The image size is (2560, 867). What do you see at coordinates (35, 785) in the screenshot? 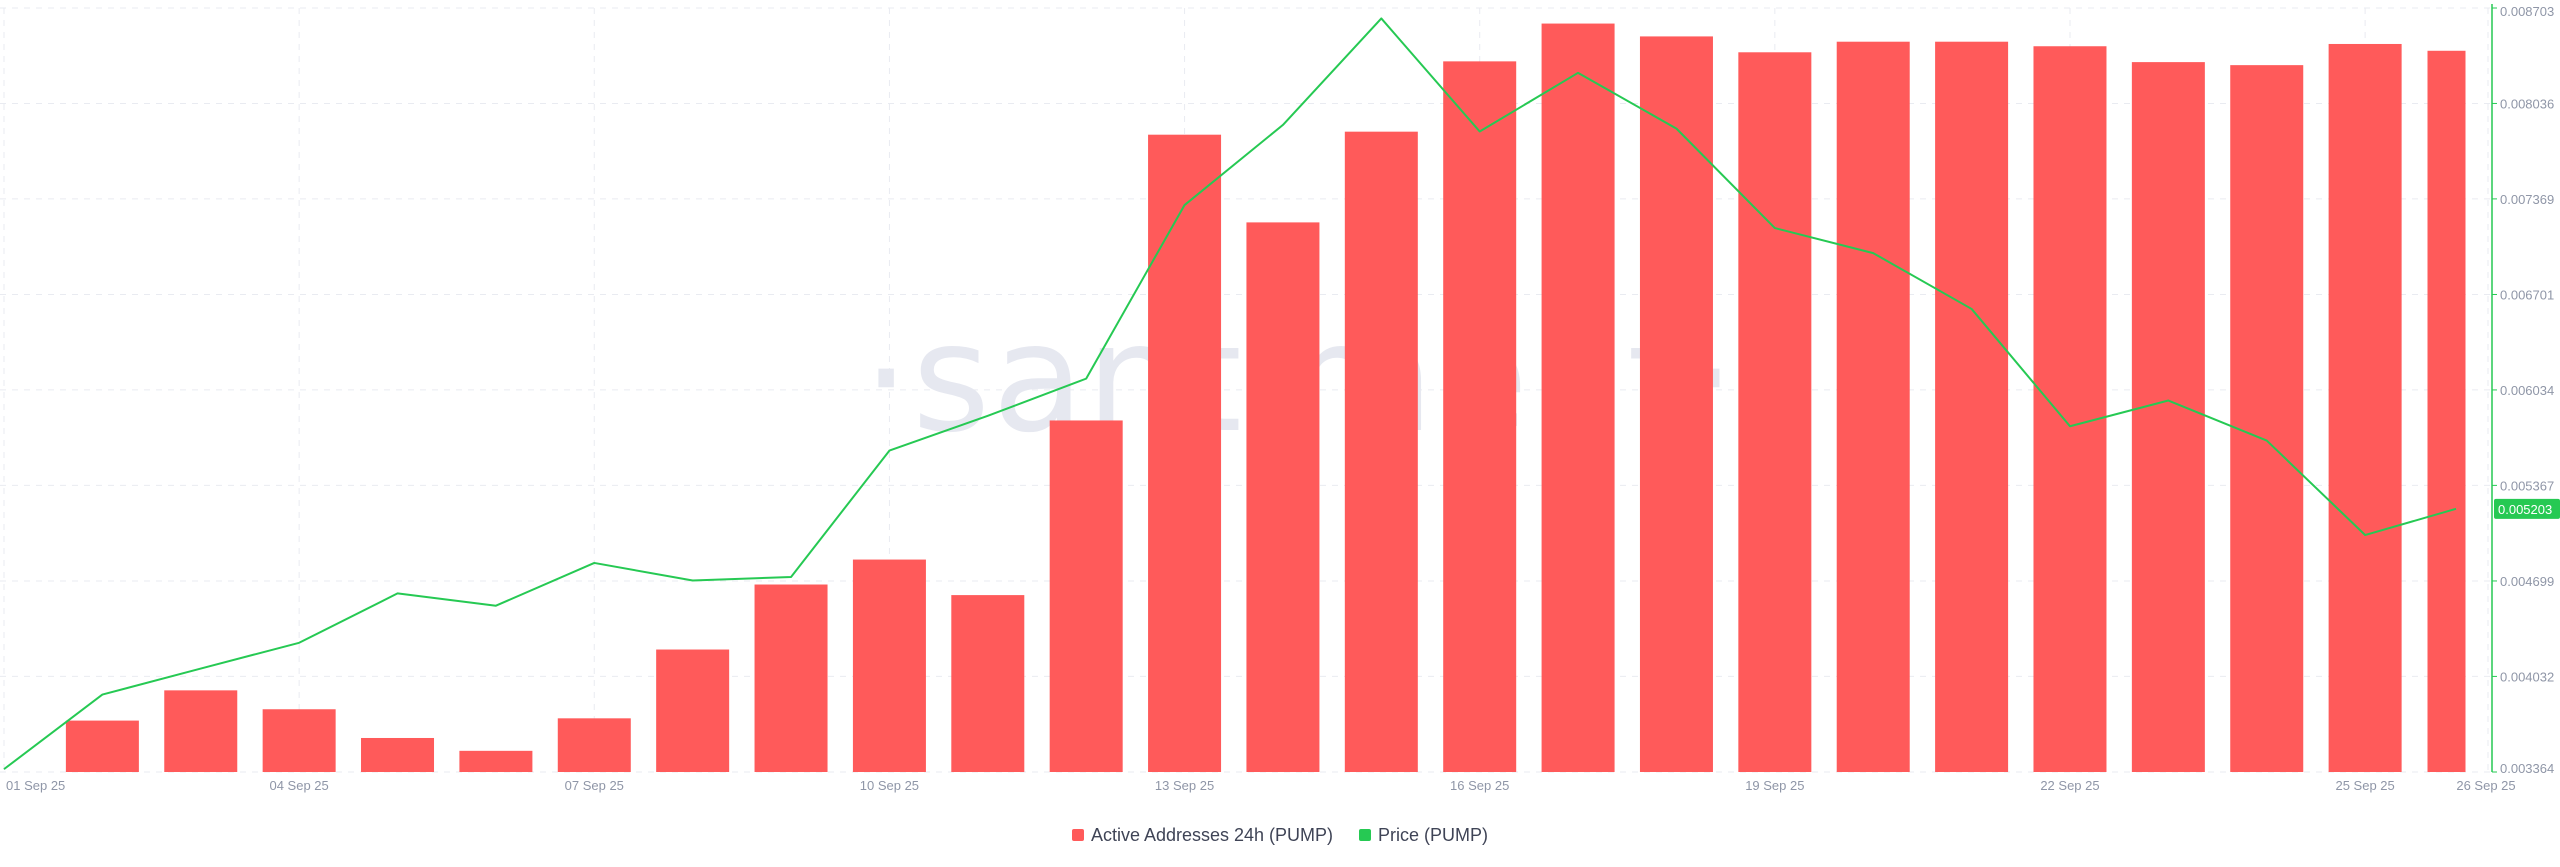
I see `date-axis-tick-label: 01 Sep 25` at bounding box center [35, 785].